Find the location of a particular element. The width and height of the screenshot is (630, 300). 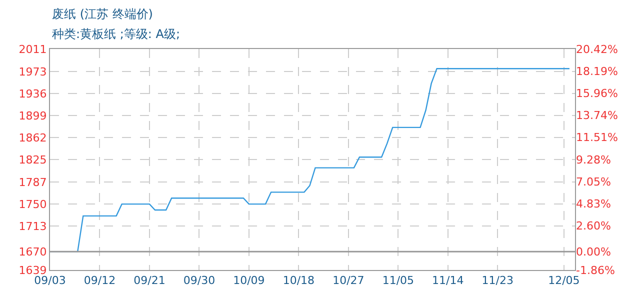

y2-tick-label: 11.51% is located at coordinates (597, 137).